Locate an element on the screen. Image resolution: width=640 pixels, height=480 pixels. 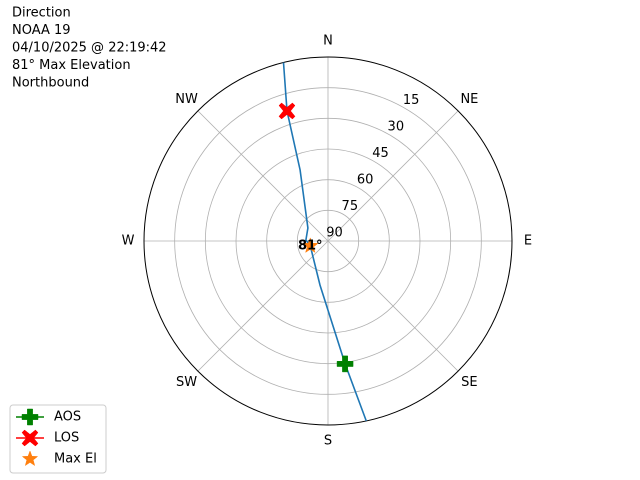
legend-box is located at coordinates (58, 439).